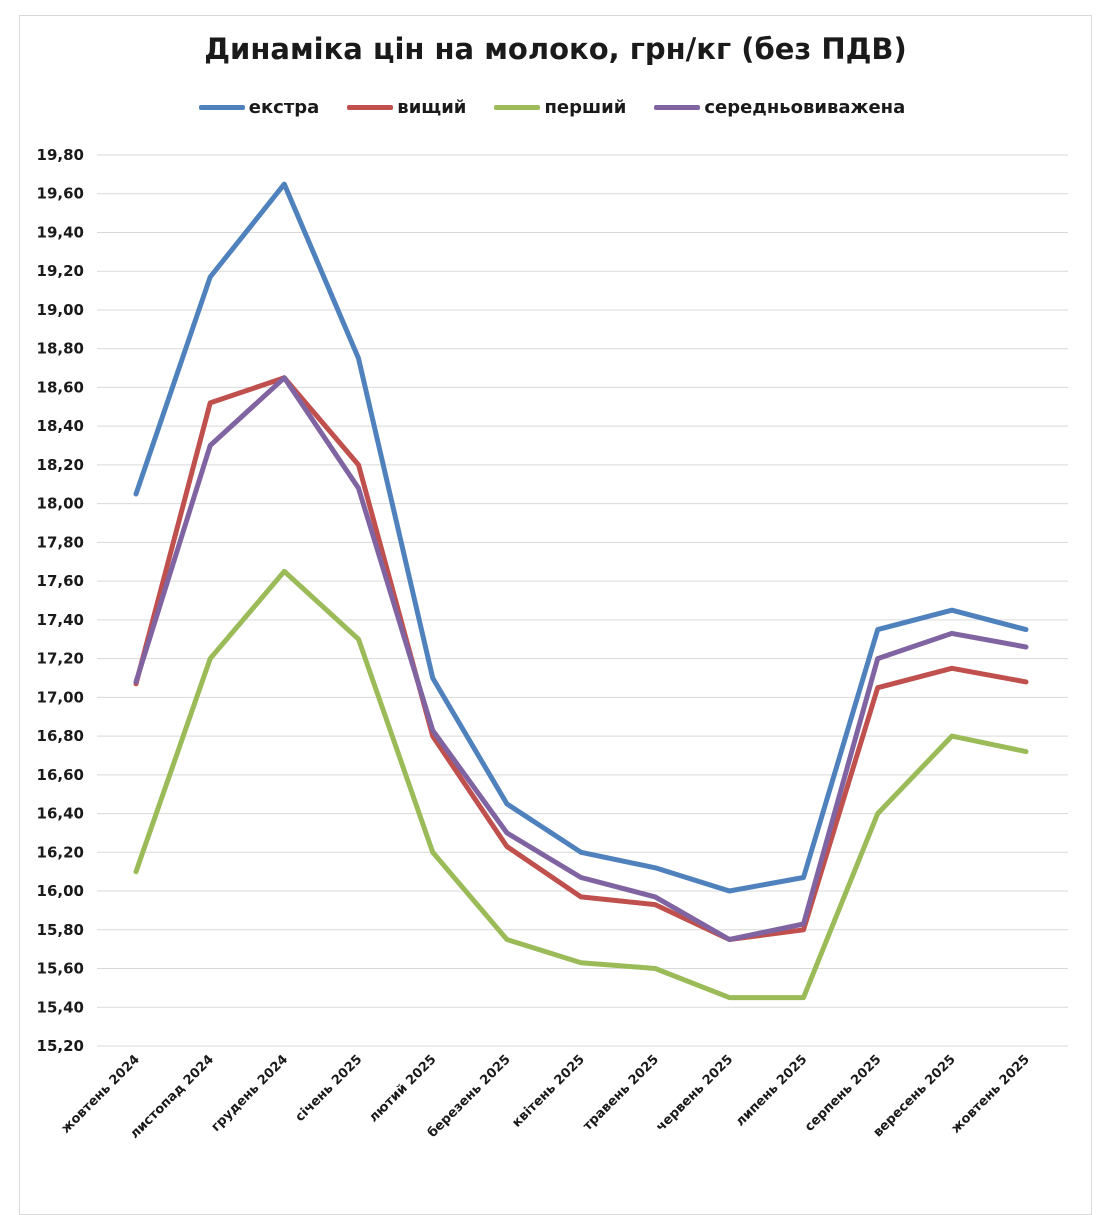 The width and height of the screenshot is (1104, 1215). I want to click on x-tick-label: листопад 2024, so click(172, 1097).